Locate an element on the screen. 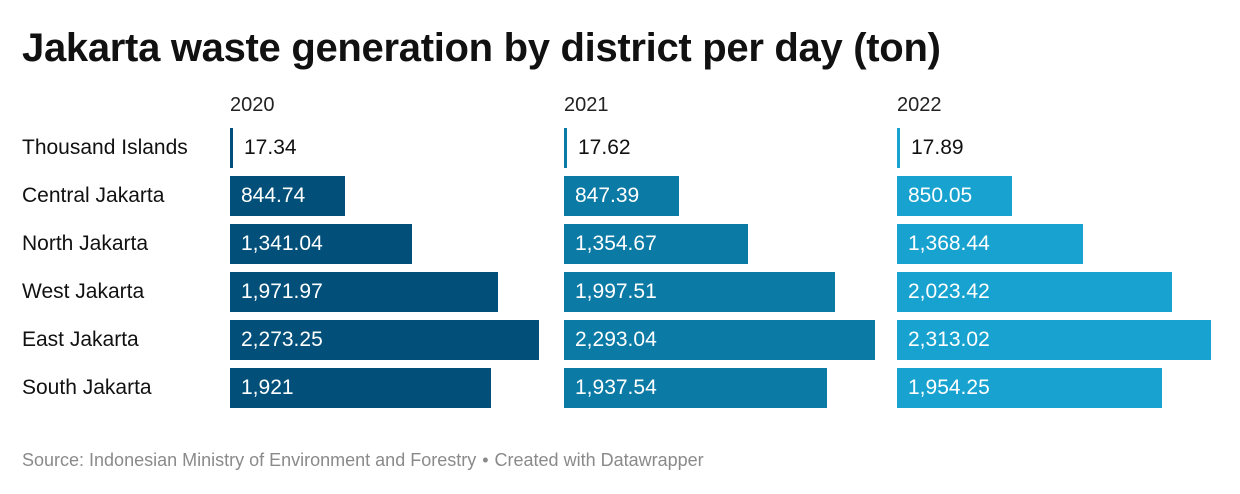 The width and height of the screenshot is (1240, 494). bar-value-label: 1,341.04 is located at coordinates (282, 243).